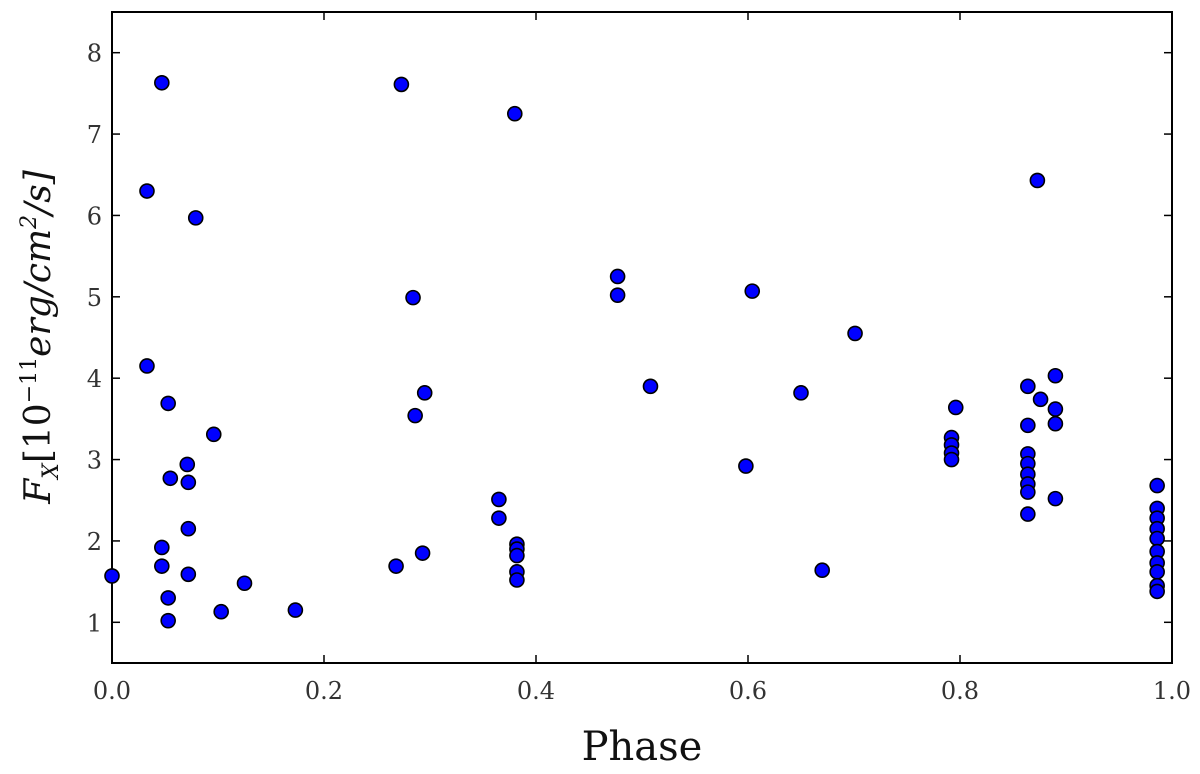 The width and height of the screenshot is (1200, 774). What do you see at coordinates (94, 623) in the screenshot?
I see `y-tick-label: 1` at bounding box center [94, 623].